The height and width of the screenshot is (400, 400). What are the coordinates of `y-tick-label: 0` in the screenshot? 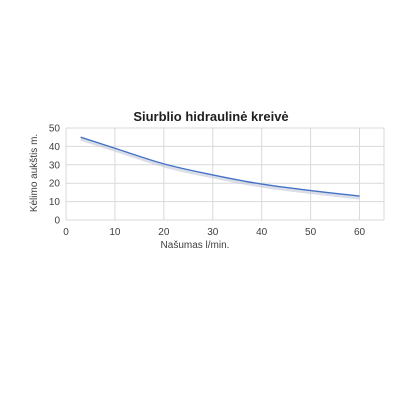 It's located at (57, 221).